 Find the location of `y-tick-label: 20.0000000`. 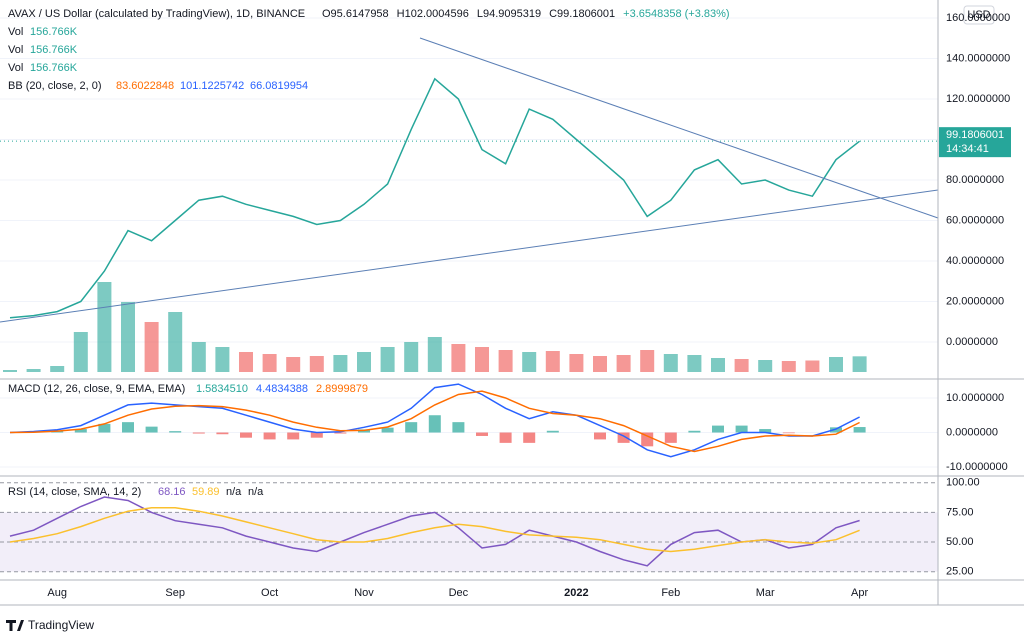

y-tick-label: 20.0000000 is located at coordinates (975, 301).